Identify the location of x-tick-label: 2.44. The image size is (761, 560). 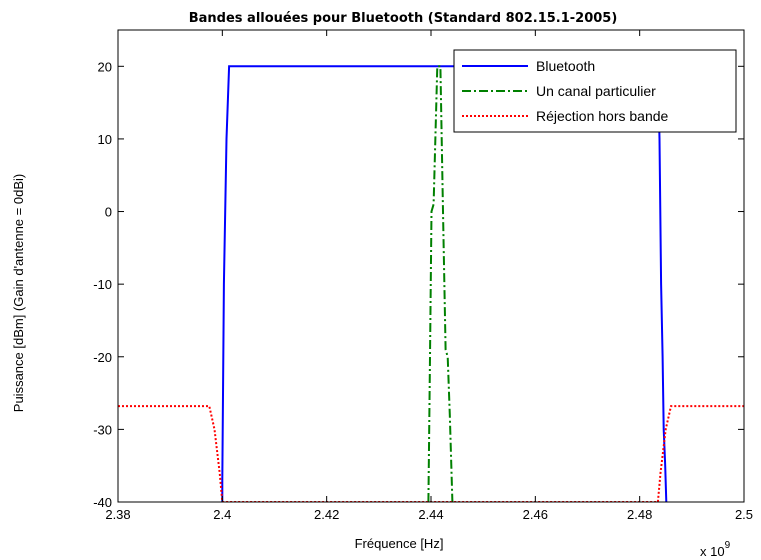
(430, 514).